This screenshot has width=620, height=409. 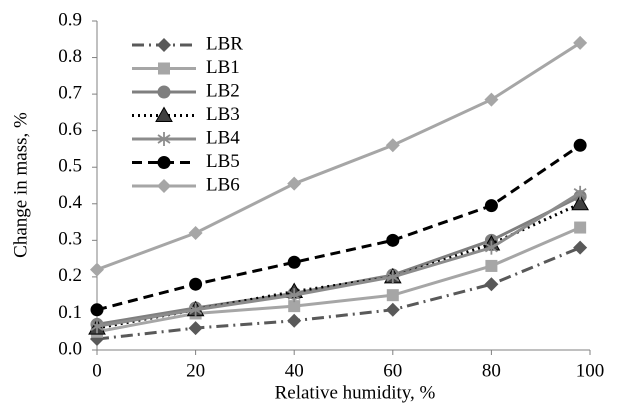 What do you see at coordinates (70, 92) in the screenshot?
I see `y-tick-label: 0.7` at bounding box center [70, 92].